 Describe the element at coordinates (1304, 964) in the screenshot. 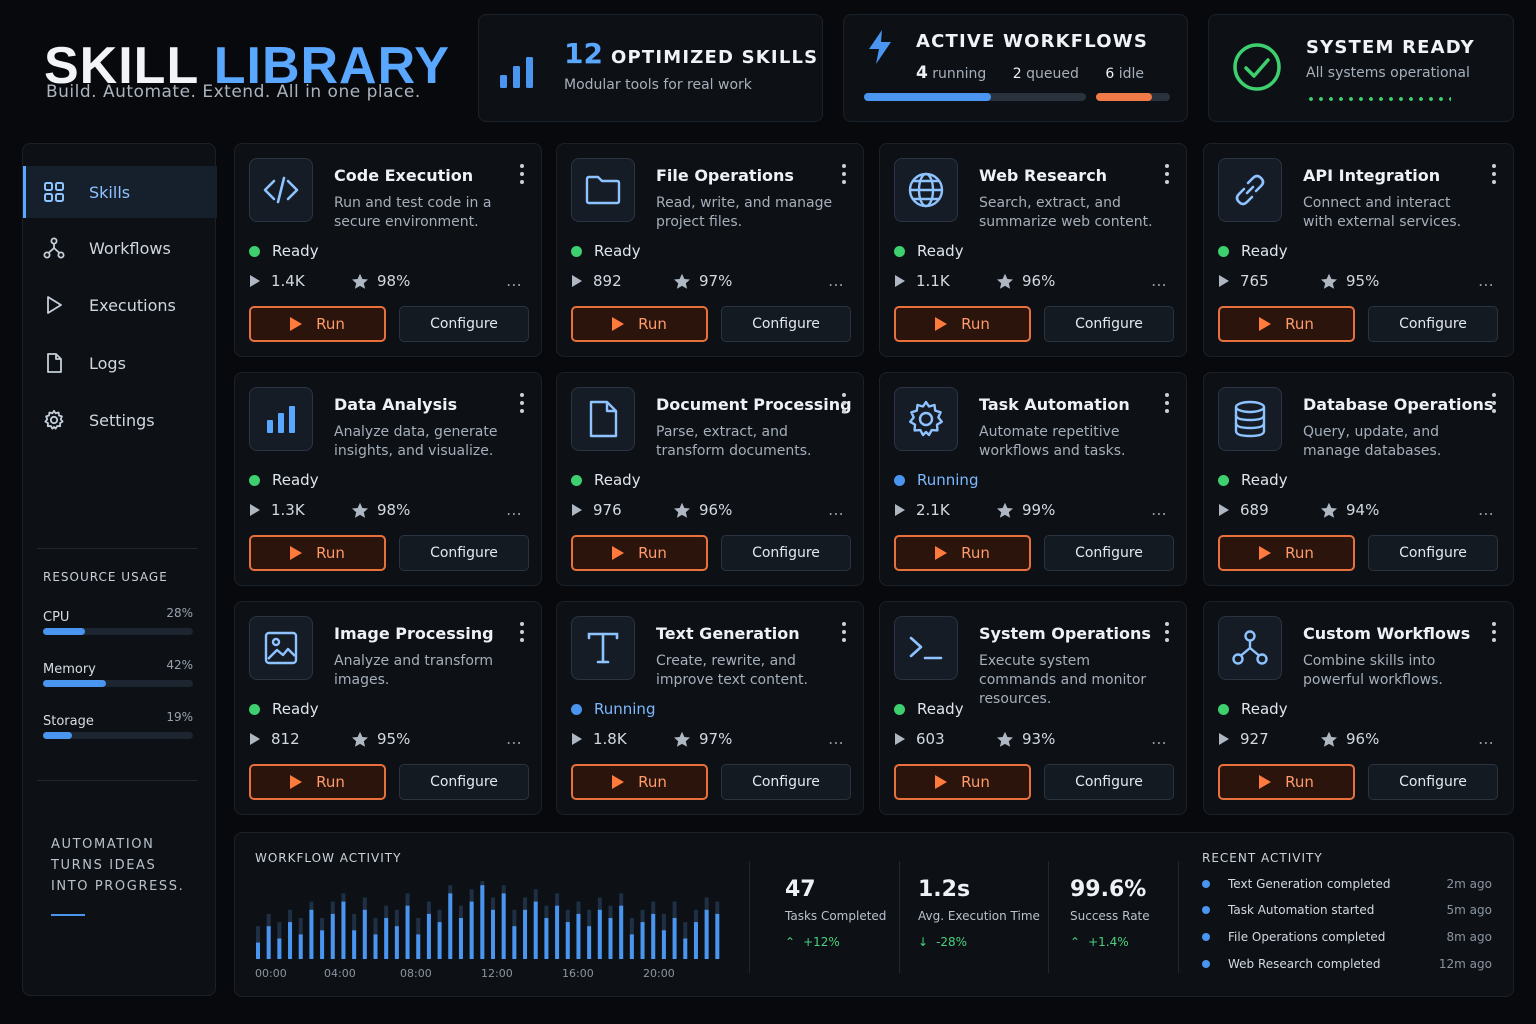

I see `recent-text: Web Research completed` at that location.